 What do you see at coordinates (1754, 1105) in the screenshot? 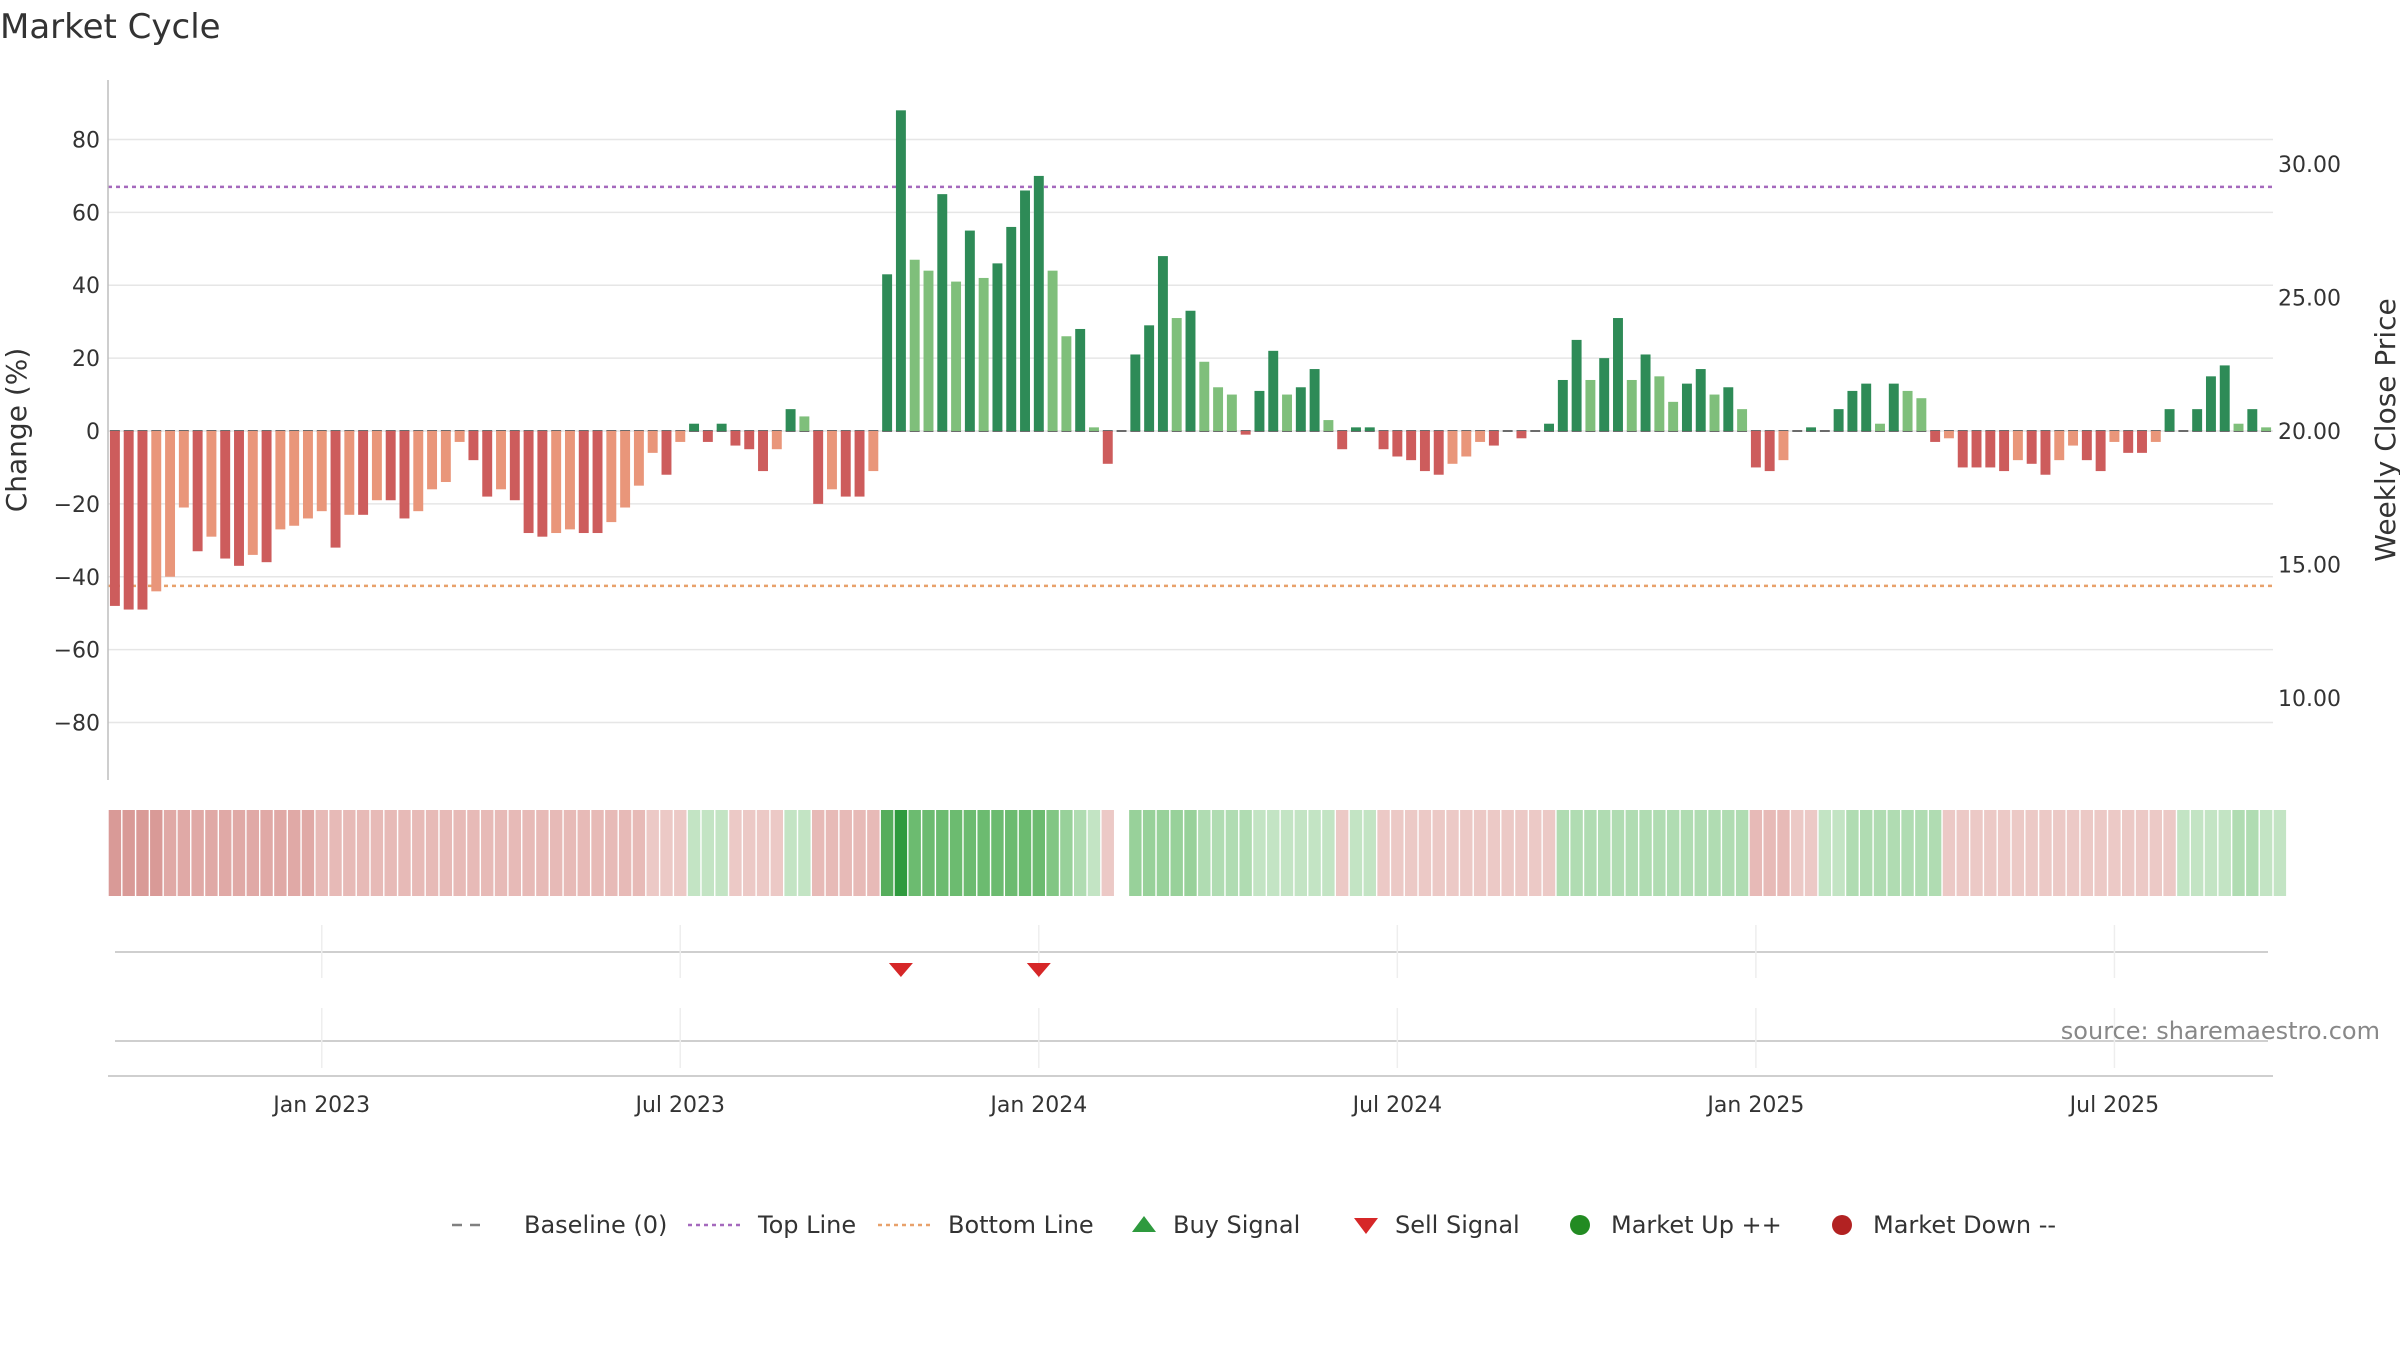
I see `x-tick-label: Jan 2025` at bounding box center [1754, 1105].